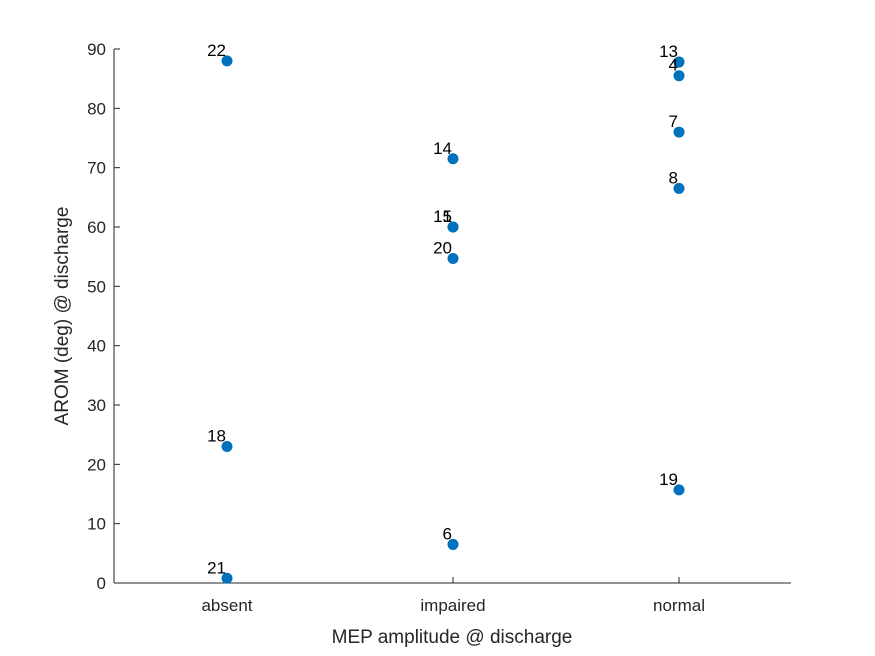 Image resolution: width=875 pixels, height=656 pixels. I want to click on point-label-6: 6, so click(447, 533).